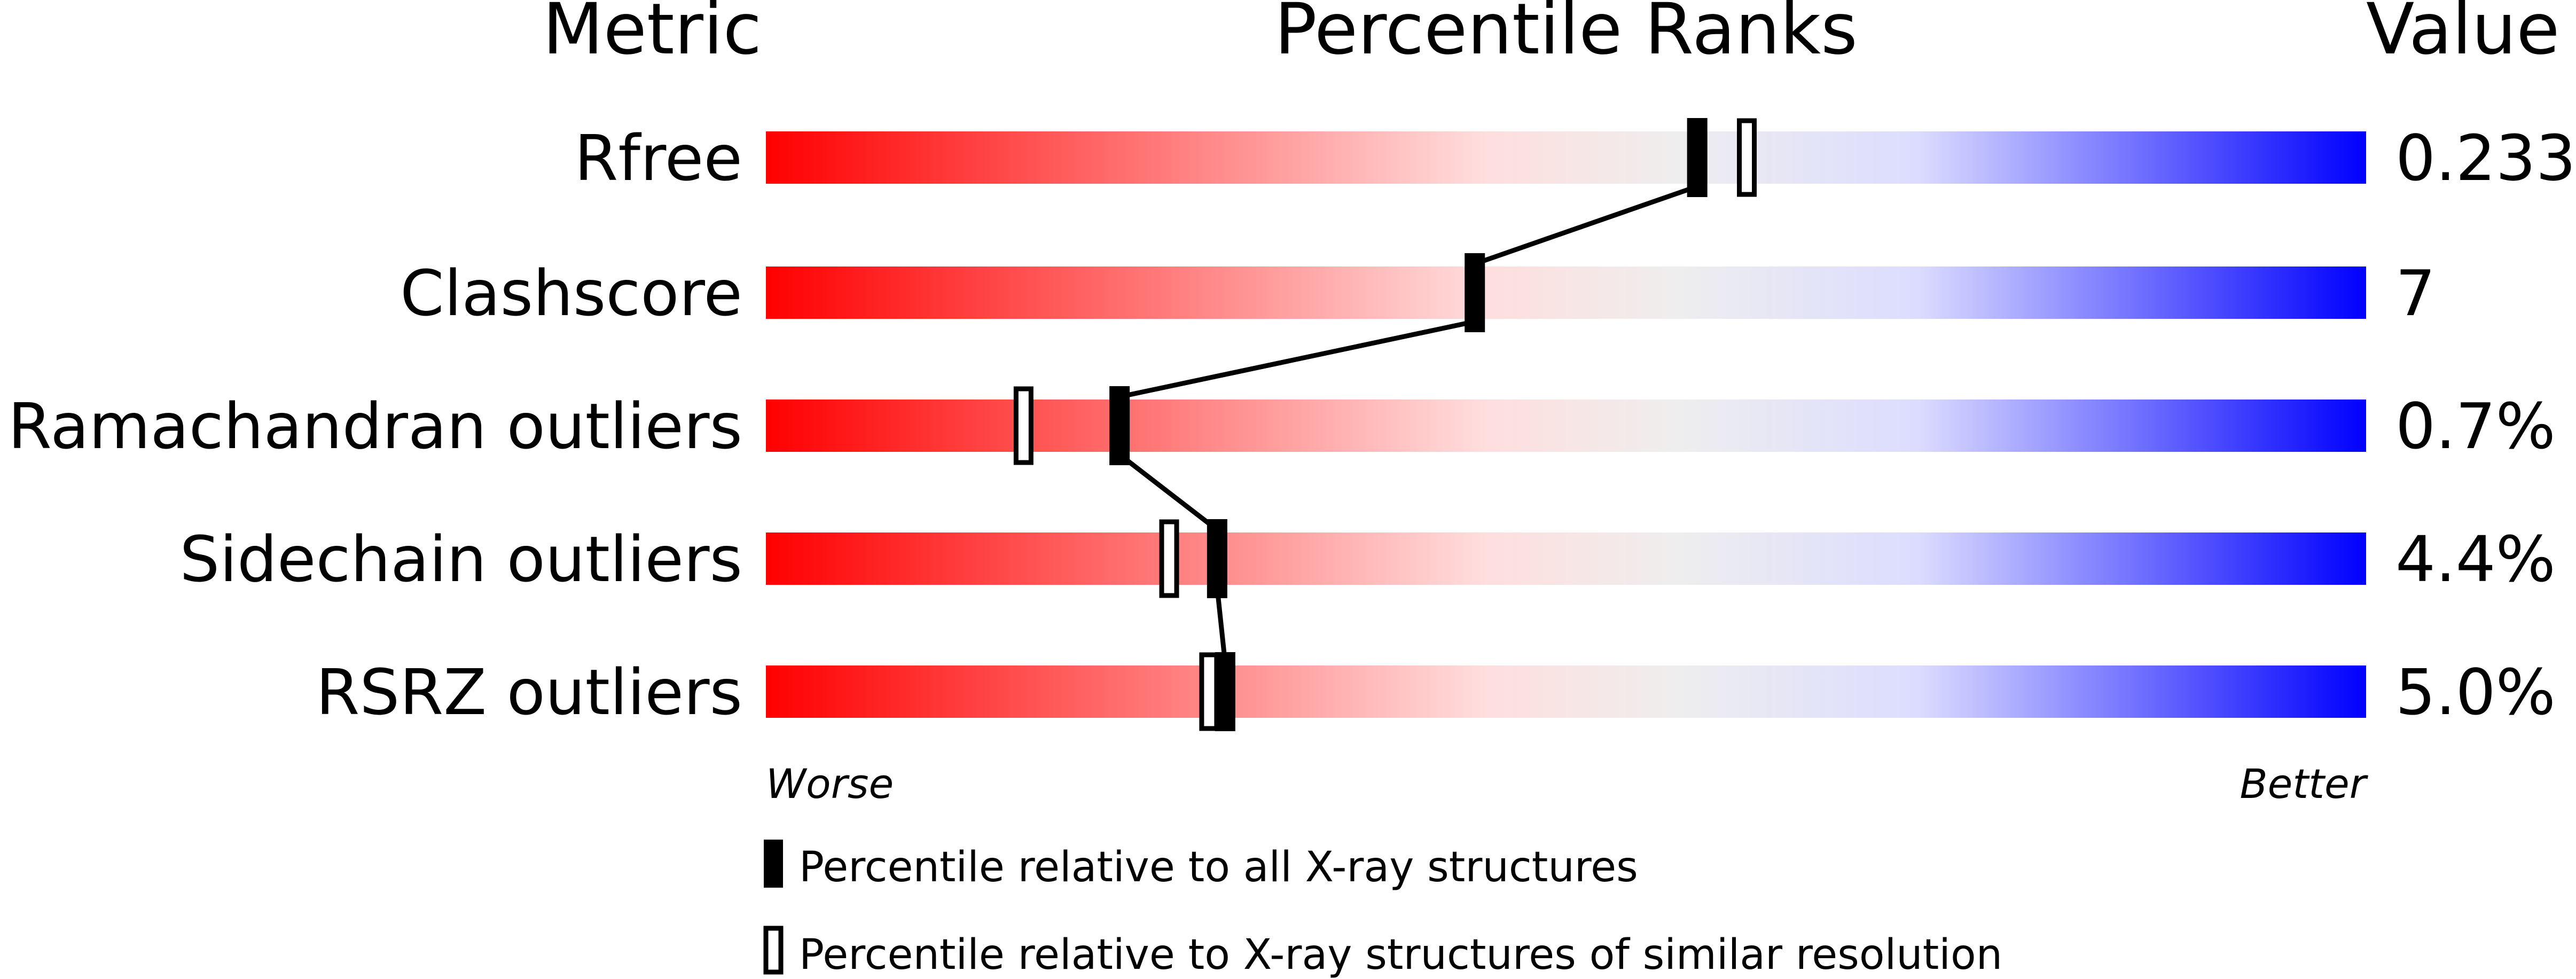 Image resolution: width=2576 pixels, height=979 pixels. I want to click on header-value: Value, so click(2462, 35).